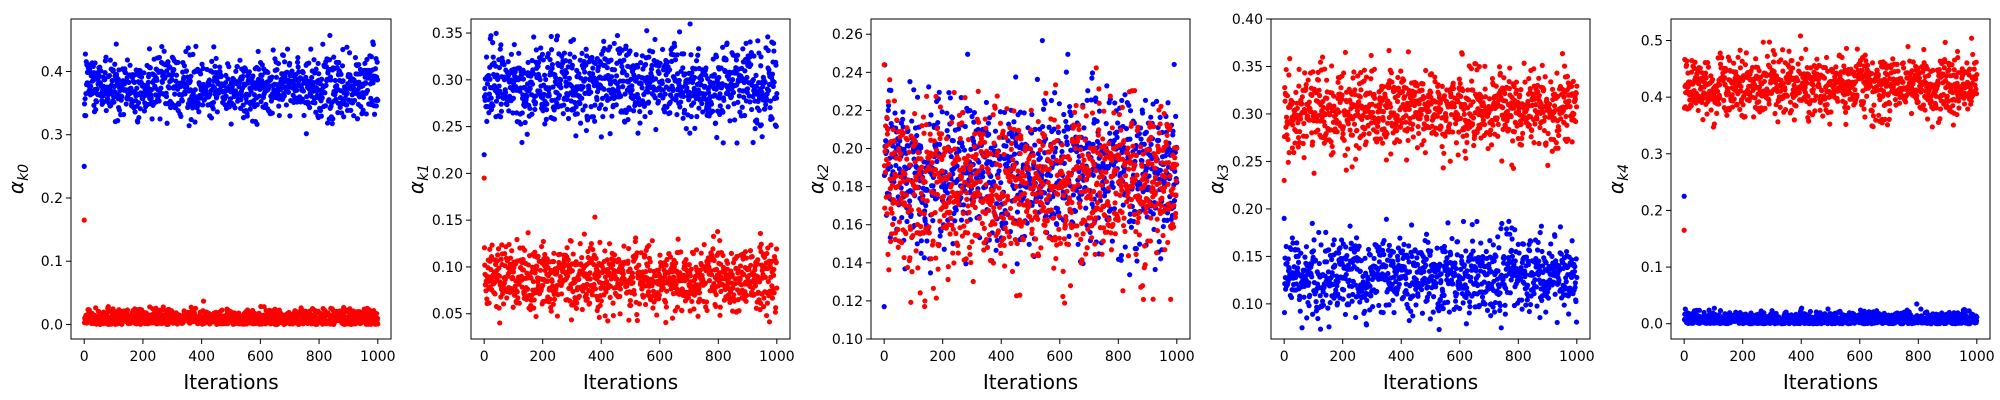  Describe the element at coordinates (447, 128) in the screenshot. I see `y-tick-label: 0.25` at that location.